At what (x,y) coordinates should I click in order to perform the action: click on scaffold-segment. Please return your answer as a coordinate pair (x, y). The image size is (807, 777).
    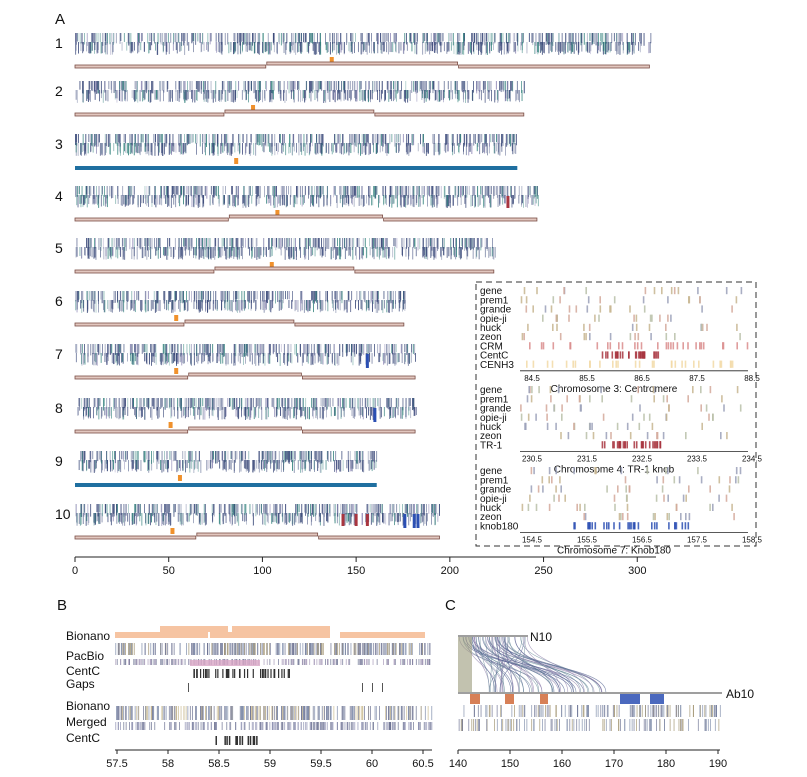
    Looking at the image, I should click on (170, 66).